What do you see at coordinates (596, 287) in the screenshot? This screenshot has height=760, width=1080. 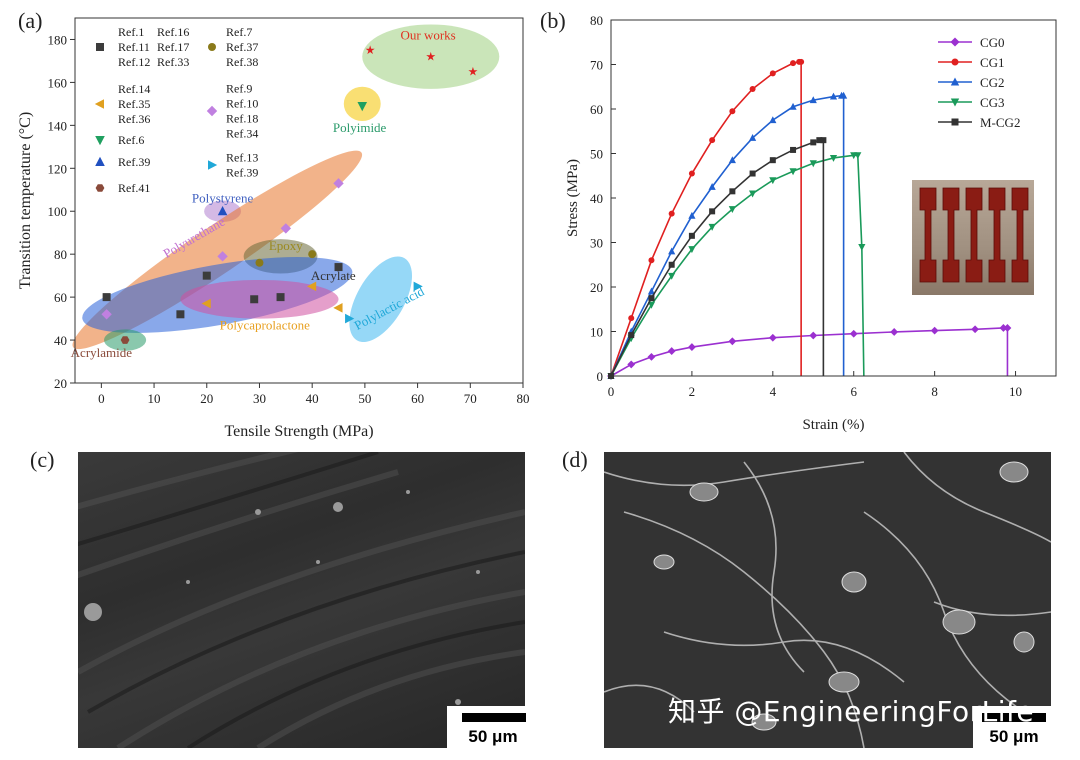 I see `y-tick-label-b-2: 20` at bounding box center [596, 287].